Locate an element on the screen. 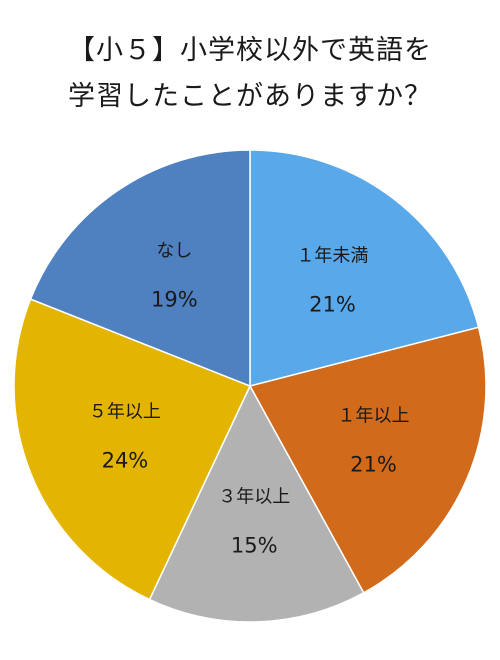 This screenshot has width=500, height=660. slice-5-value-label: 19% is located at coordinates (174, 300).